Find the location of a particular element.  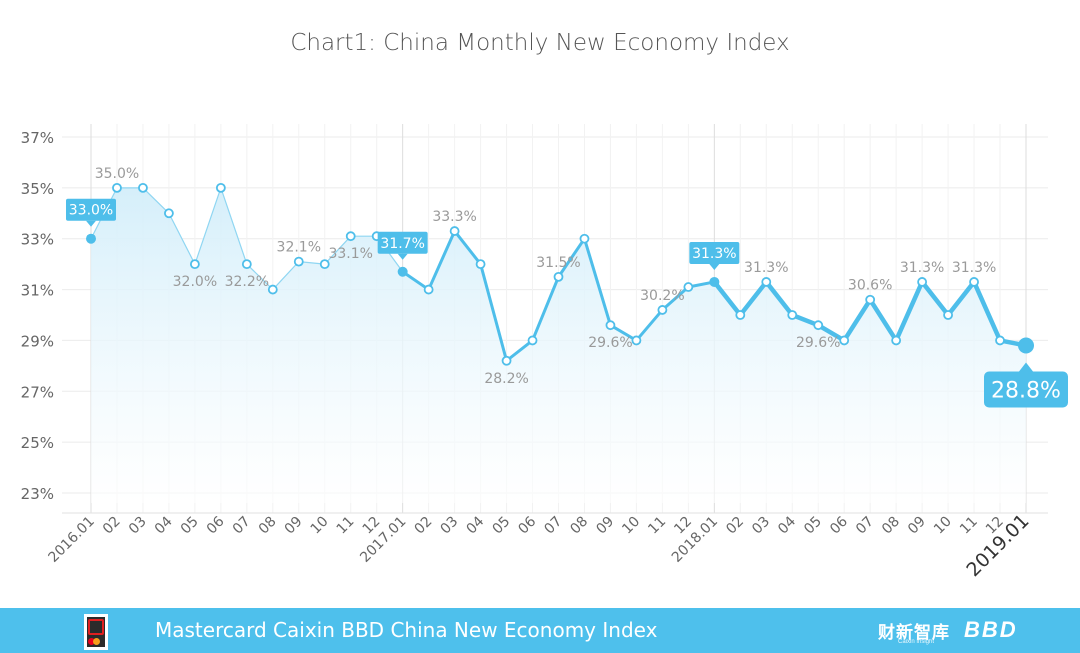

callout-label: 33.0% is located at coordinates (91, 211).